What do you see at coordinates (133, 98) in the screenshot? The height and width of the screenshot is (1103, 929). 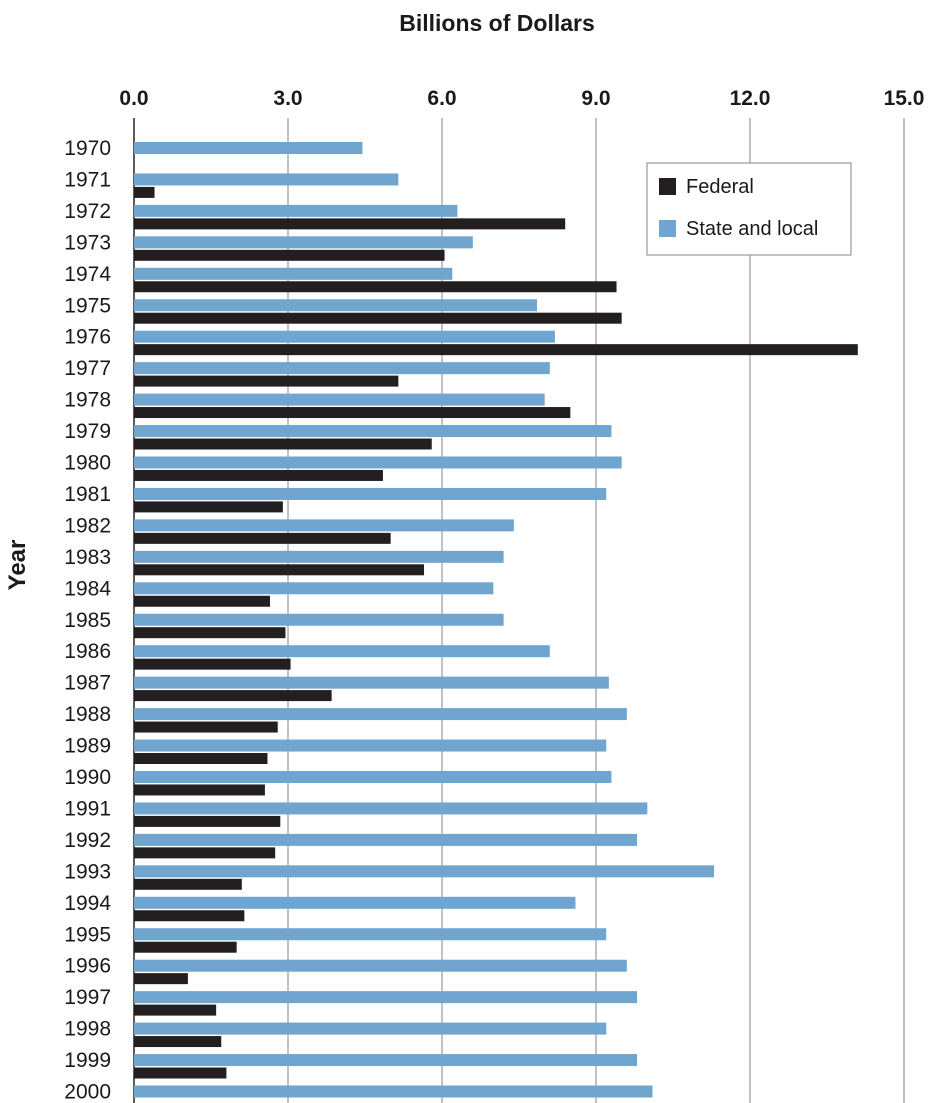 I see `x-tick-label: 0.0` at bounding box center [133, 98].